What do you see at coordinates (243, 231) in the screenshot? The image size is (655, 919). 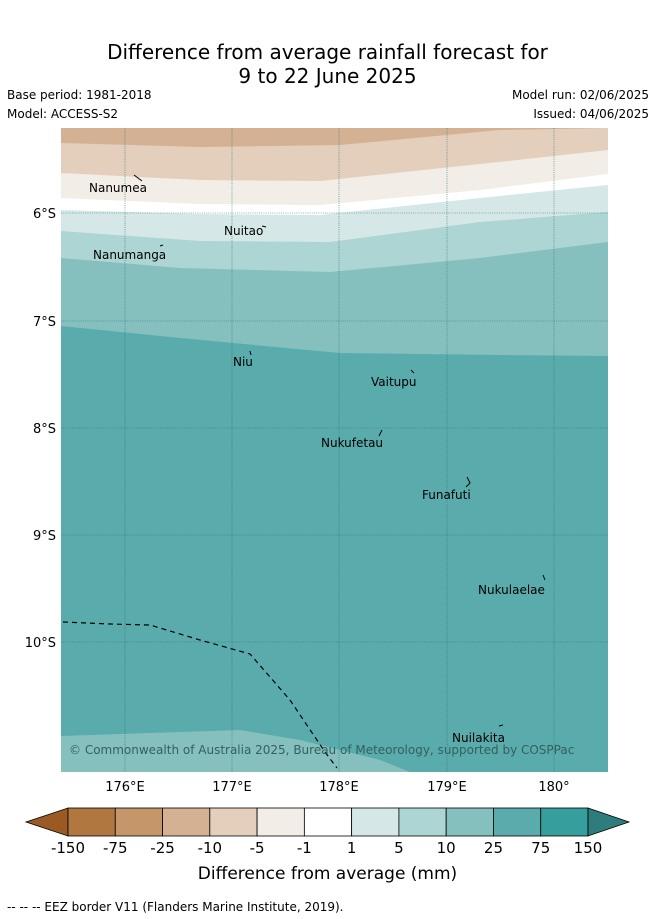 I see `place-label: Nuitao` at bounding box center [243, 231].